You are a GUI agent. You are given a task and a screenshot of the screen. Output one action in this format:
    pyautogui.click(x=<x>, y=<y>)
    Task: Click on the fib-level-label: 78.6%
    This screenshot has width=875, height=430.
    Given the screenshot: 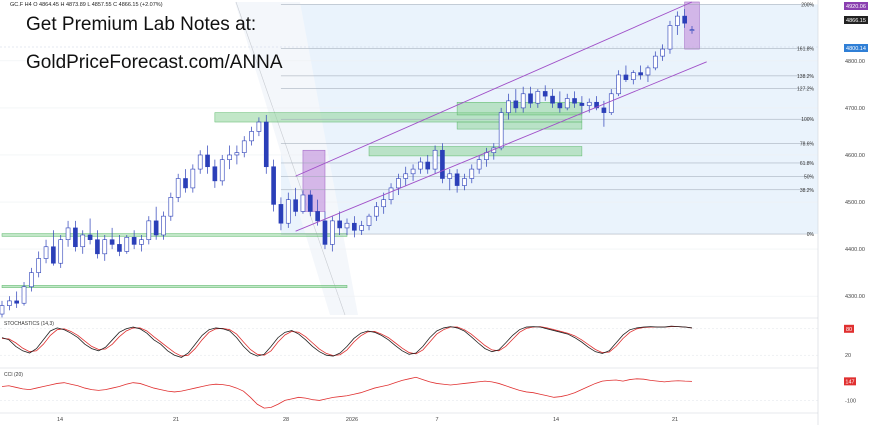 What is the action you would take?
    pyautogui.click(x=807, y=145)
    